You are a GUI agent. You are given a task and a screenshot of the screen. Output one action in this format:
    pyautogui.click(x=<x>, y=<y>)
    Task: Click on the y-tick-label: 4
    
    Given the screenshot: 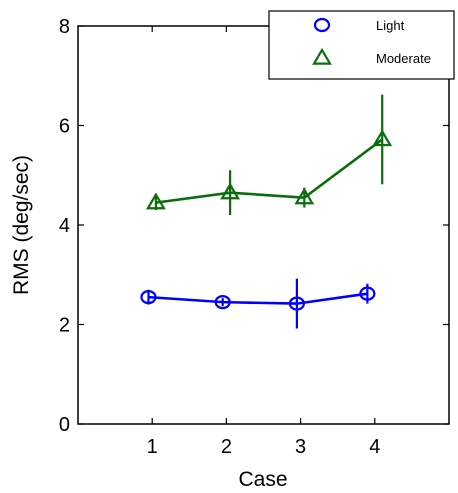 What is the action you would take?
    pyautogui.click(x=64, y=226)
    